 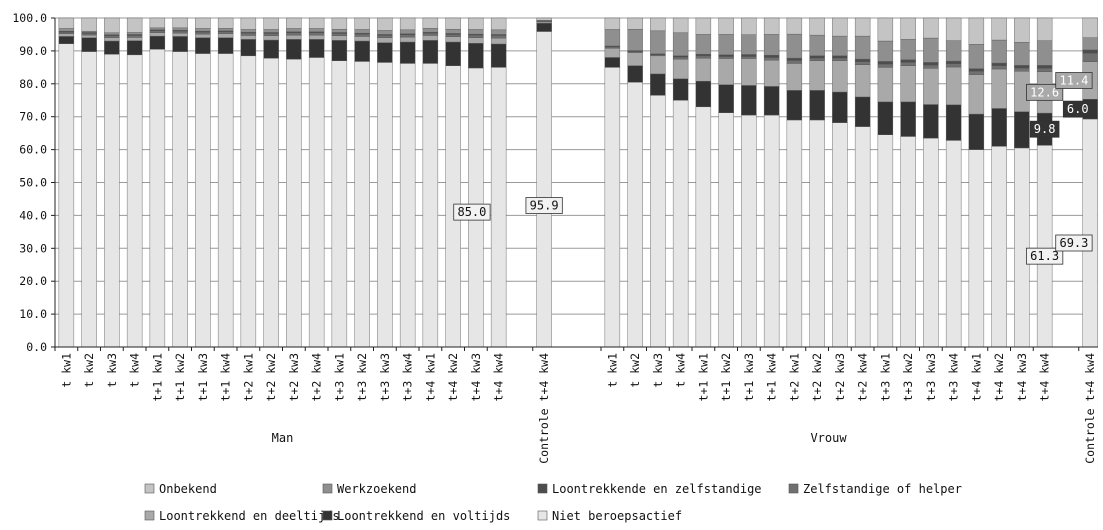 What do you see at coordinates (931, 377) in the screenshot?
I see `x-tick-label: t+3 kw3` at bounding box center [931, 377].